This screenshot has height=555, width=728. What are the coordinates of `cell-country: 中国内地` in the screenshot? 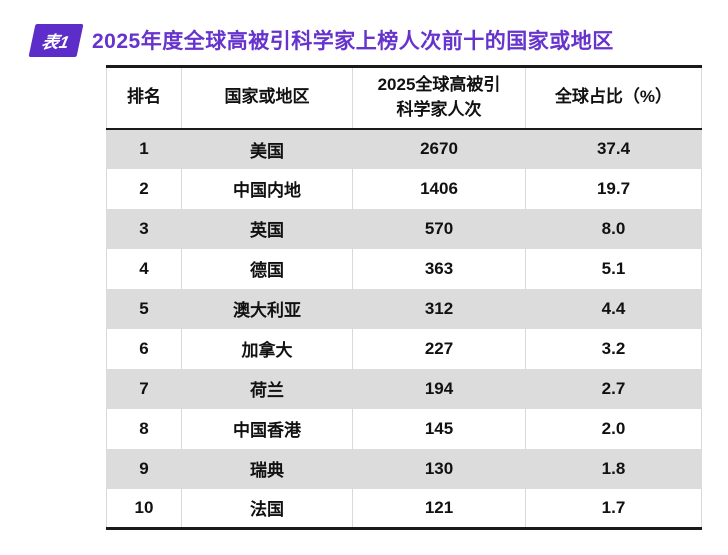 It's located at (267, 188).